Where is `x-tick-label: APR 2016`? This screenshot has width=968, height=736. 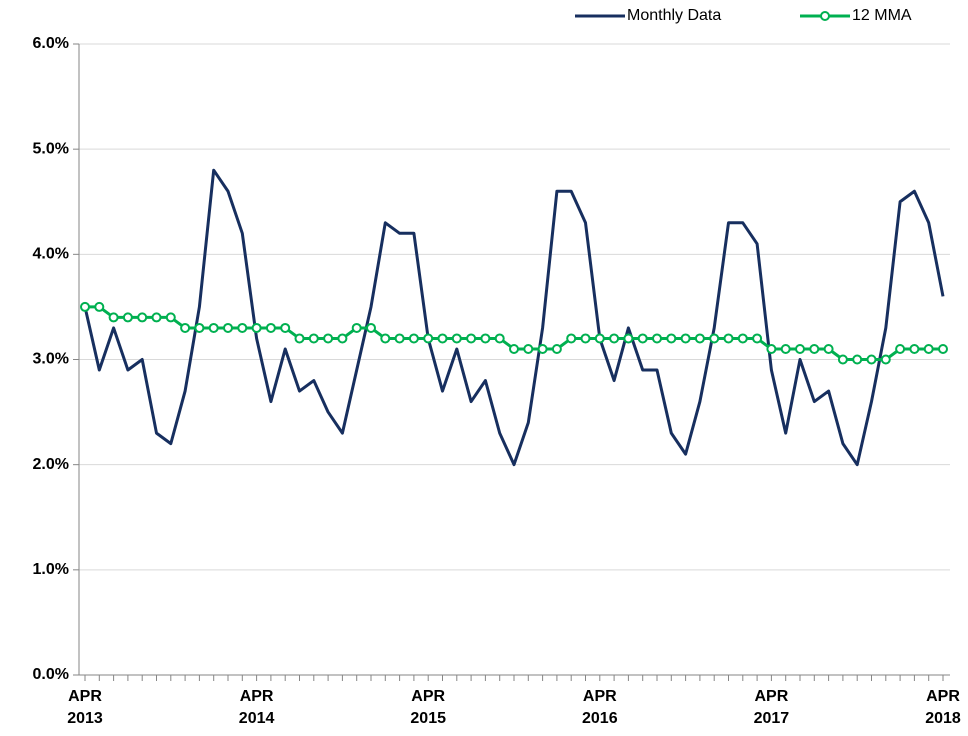
x-tick-label: APR 2016 is located at coordinates (600, 707).